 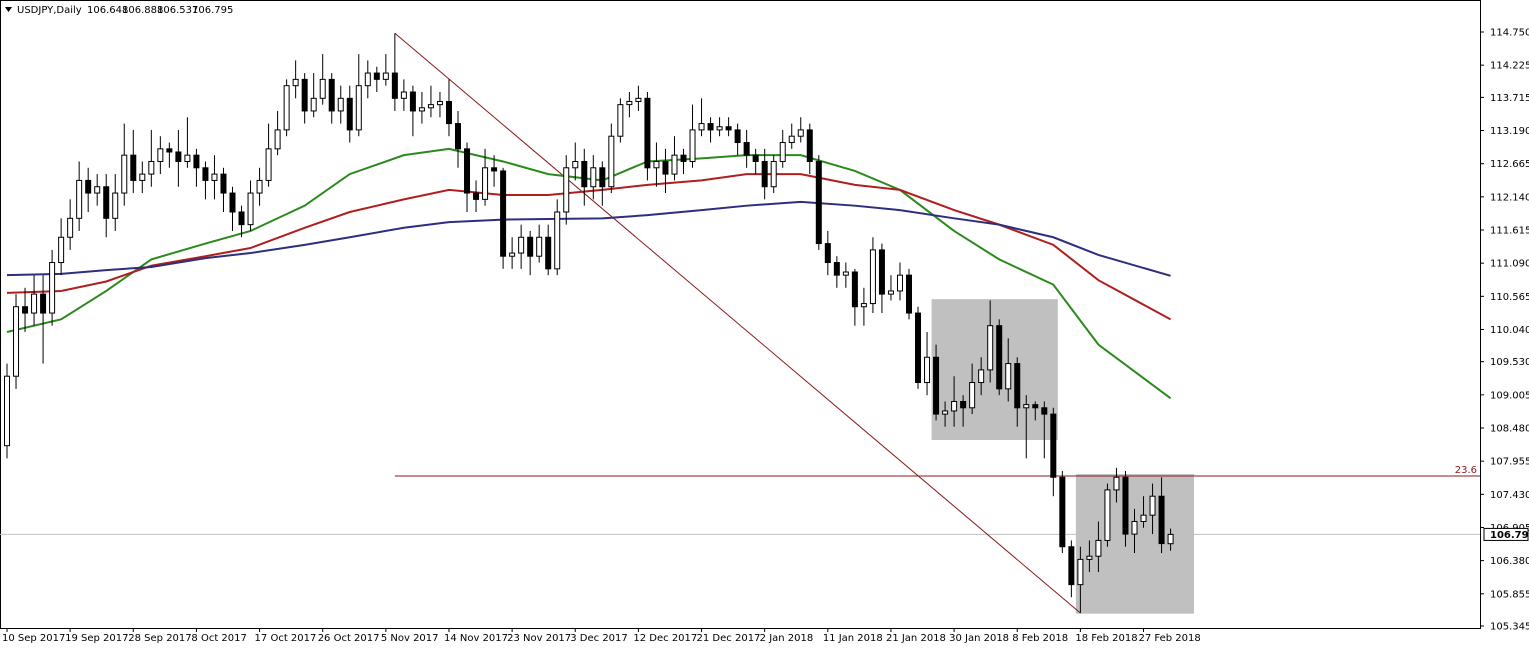 What do you see at coordinates (1509, 231) in the screenshot?
I see `y-tick-label: 111.615` at bounding box center [1509, 231].